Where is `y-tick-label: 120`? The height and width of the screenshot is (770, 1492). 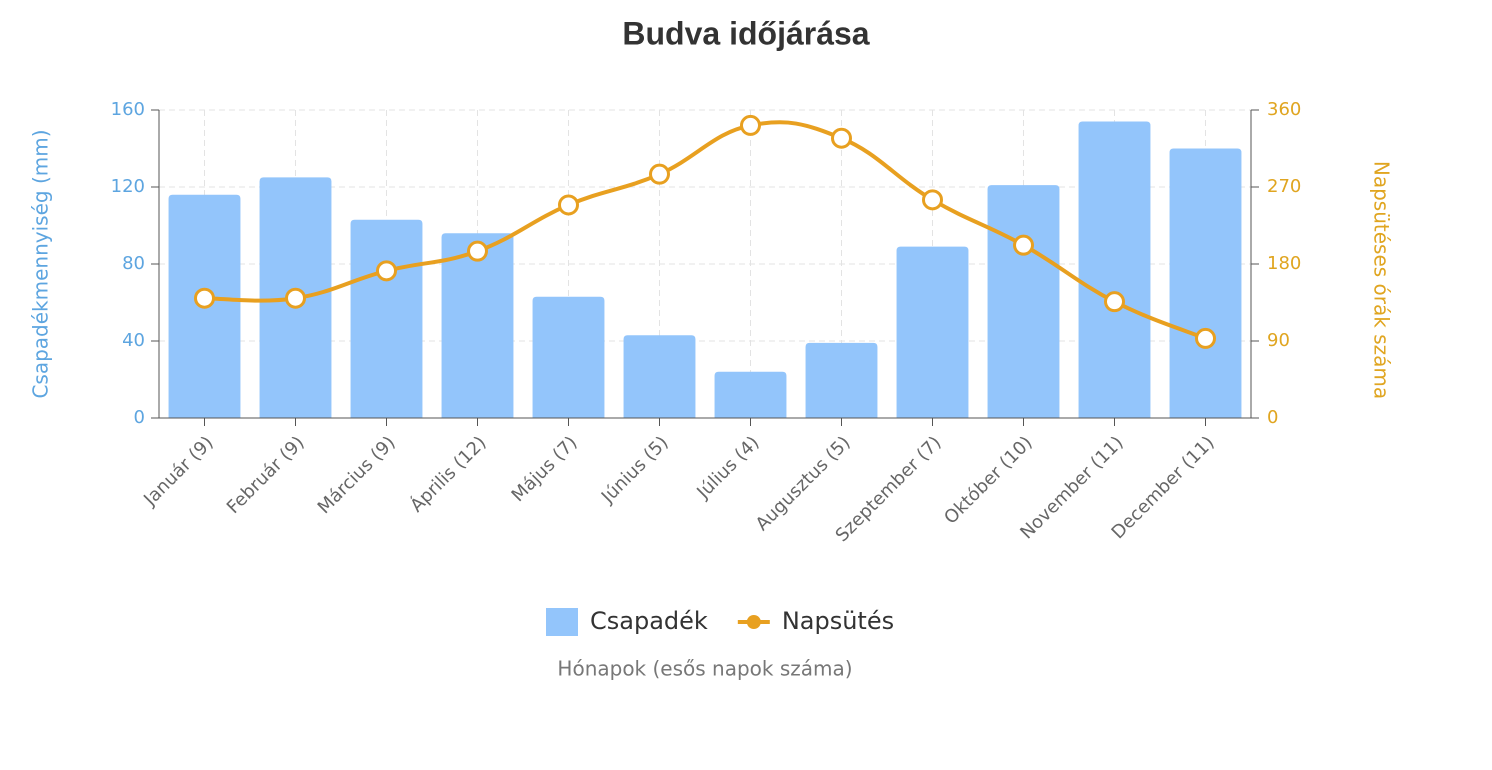
y-tick-label: 120 is located at coordinates (128, 186).